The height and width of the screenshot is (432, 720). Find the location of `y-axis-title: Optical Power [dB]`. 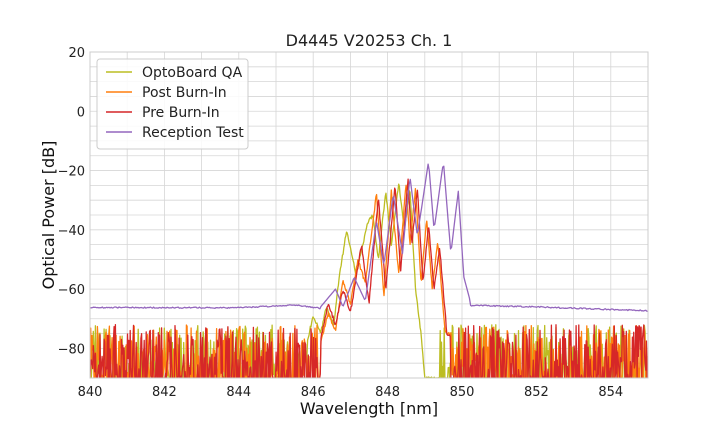

y-axis-title: Optical Power [dB] is located at coordinates (48, 215).